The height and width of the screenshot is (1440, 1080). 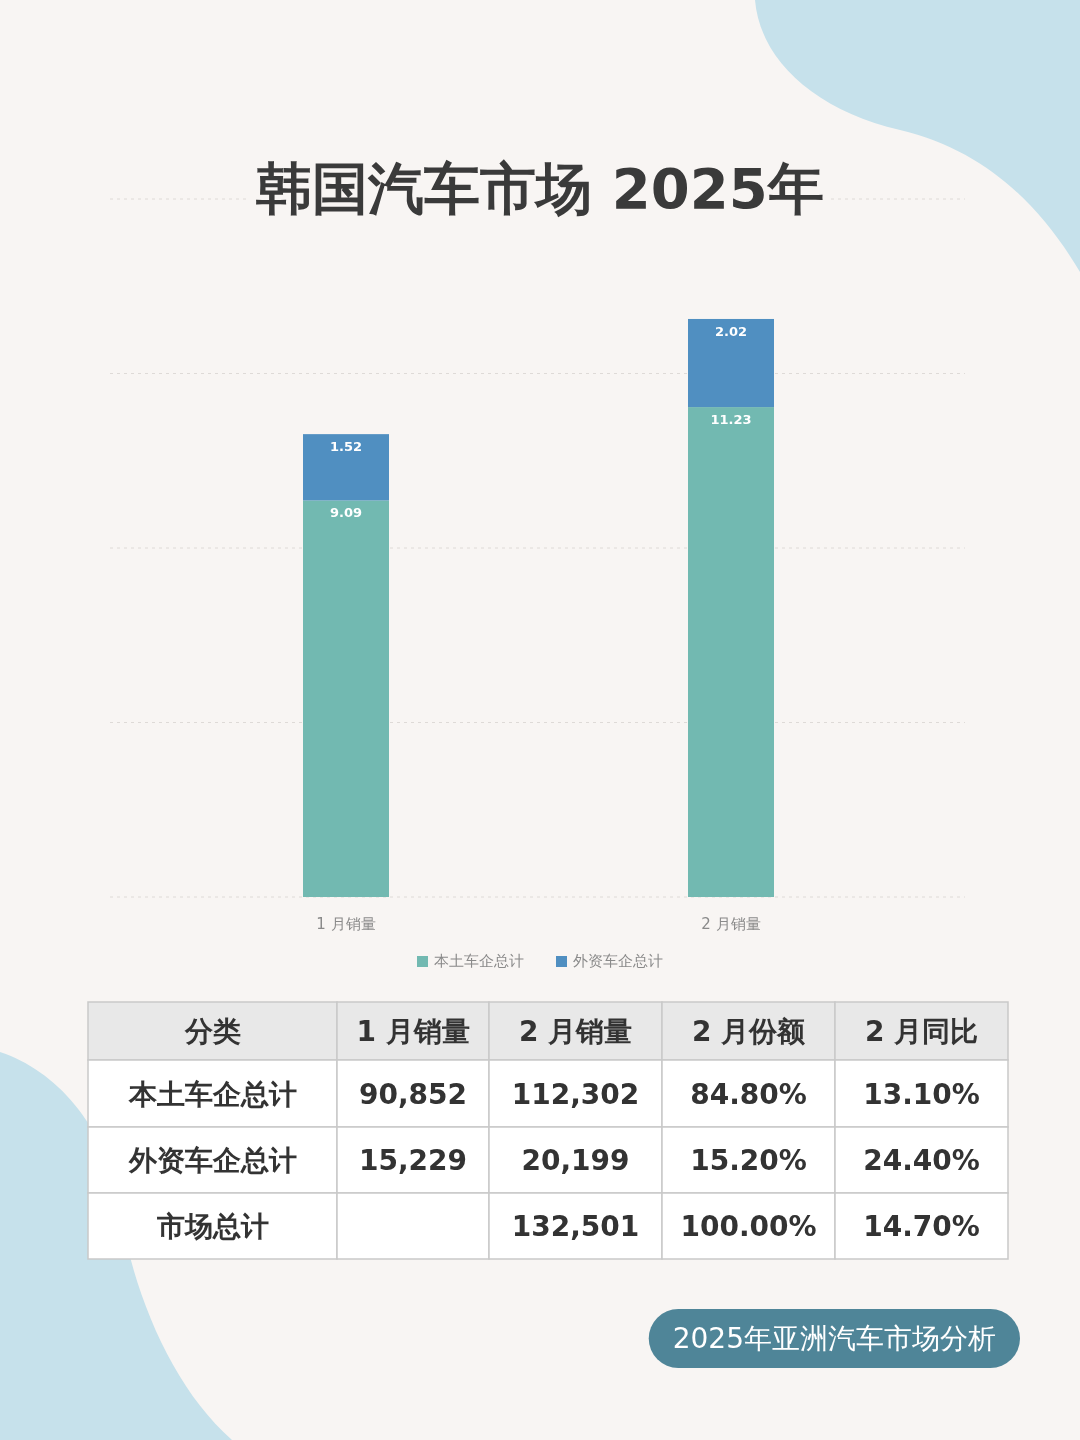 What do you see at coordinates (731, 331) in the screenshot?
I see `data-label: 2.02` at bounding box center [731, 331].